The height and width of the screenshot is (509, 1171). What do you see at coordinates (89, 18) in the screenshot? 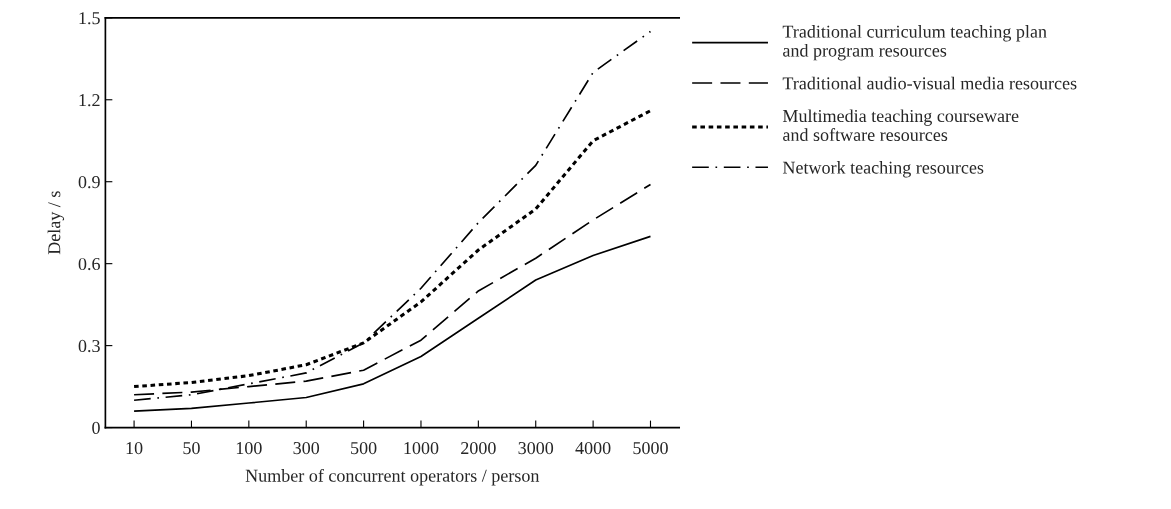
I see `y-tick-label: 1.5` at bounding box center [89, 18].